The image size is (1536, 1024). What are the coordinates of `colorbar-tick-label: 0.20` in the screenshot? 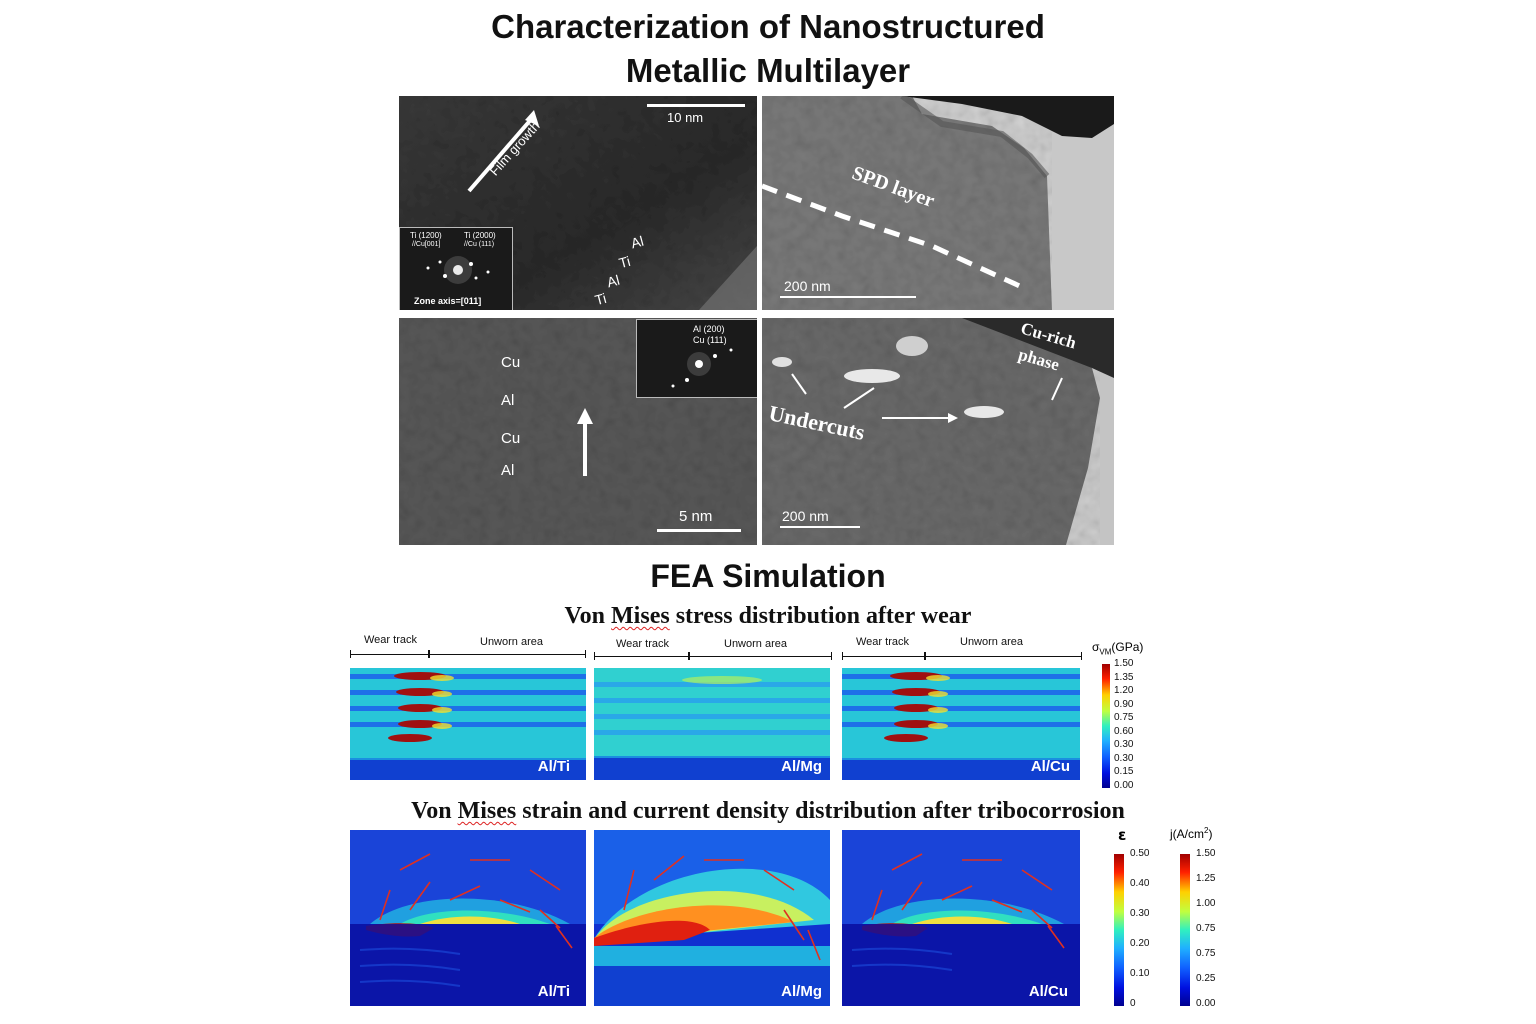 It's located at (1140, 943).